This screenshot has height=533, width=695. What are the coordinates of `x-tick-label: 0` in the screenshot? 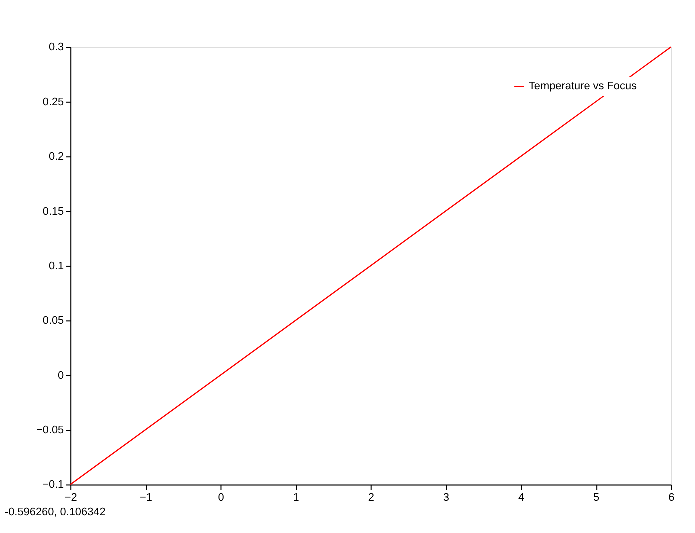 It's located at (221, 498).